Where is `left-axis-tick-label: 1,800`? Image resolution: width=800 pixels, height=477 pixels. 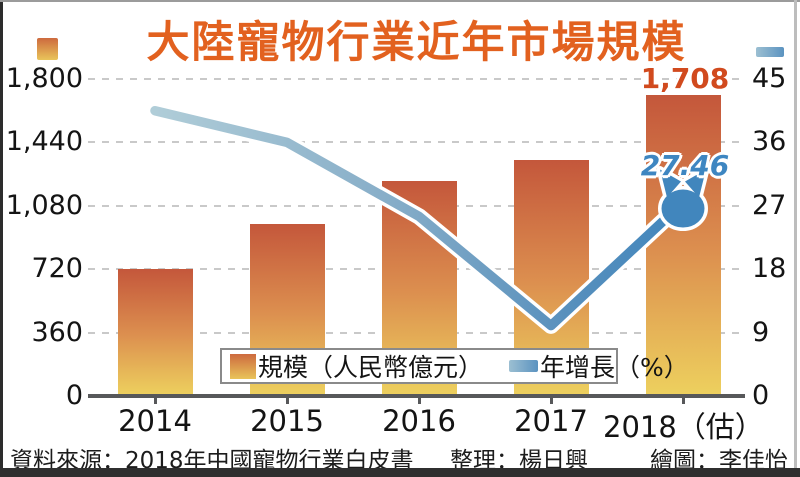 left-axis-tick-label: 1,800 is located at coordinates (44, 78).